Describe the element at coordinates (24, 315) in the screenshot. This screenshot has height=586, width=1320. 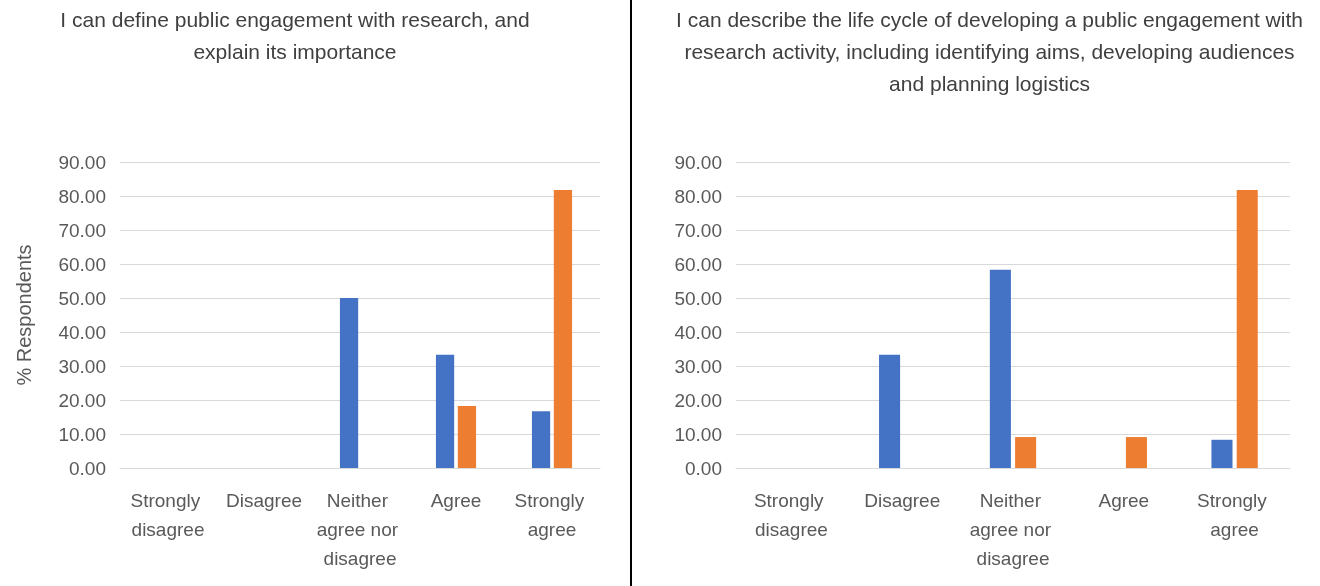
I see `y-axis-title: % Respondents` at that location.